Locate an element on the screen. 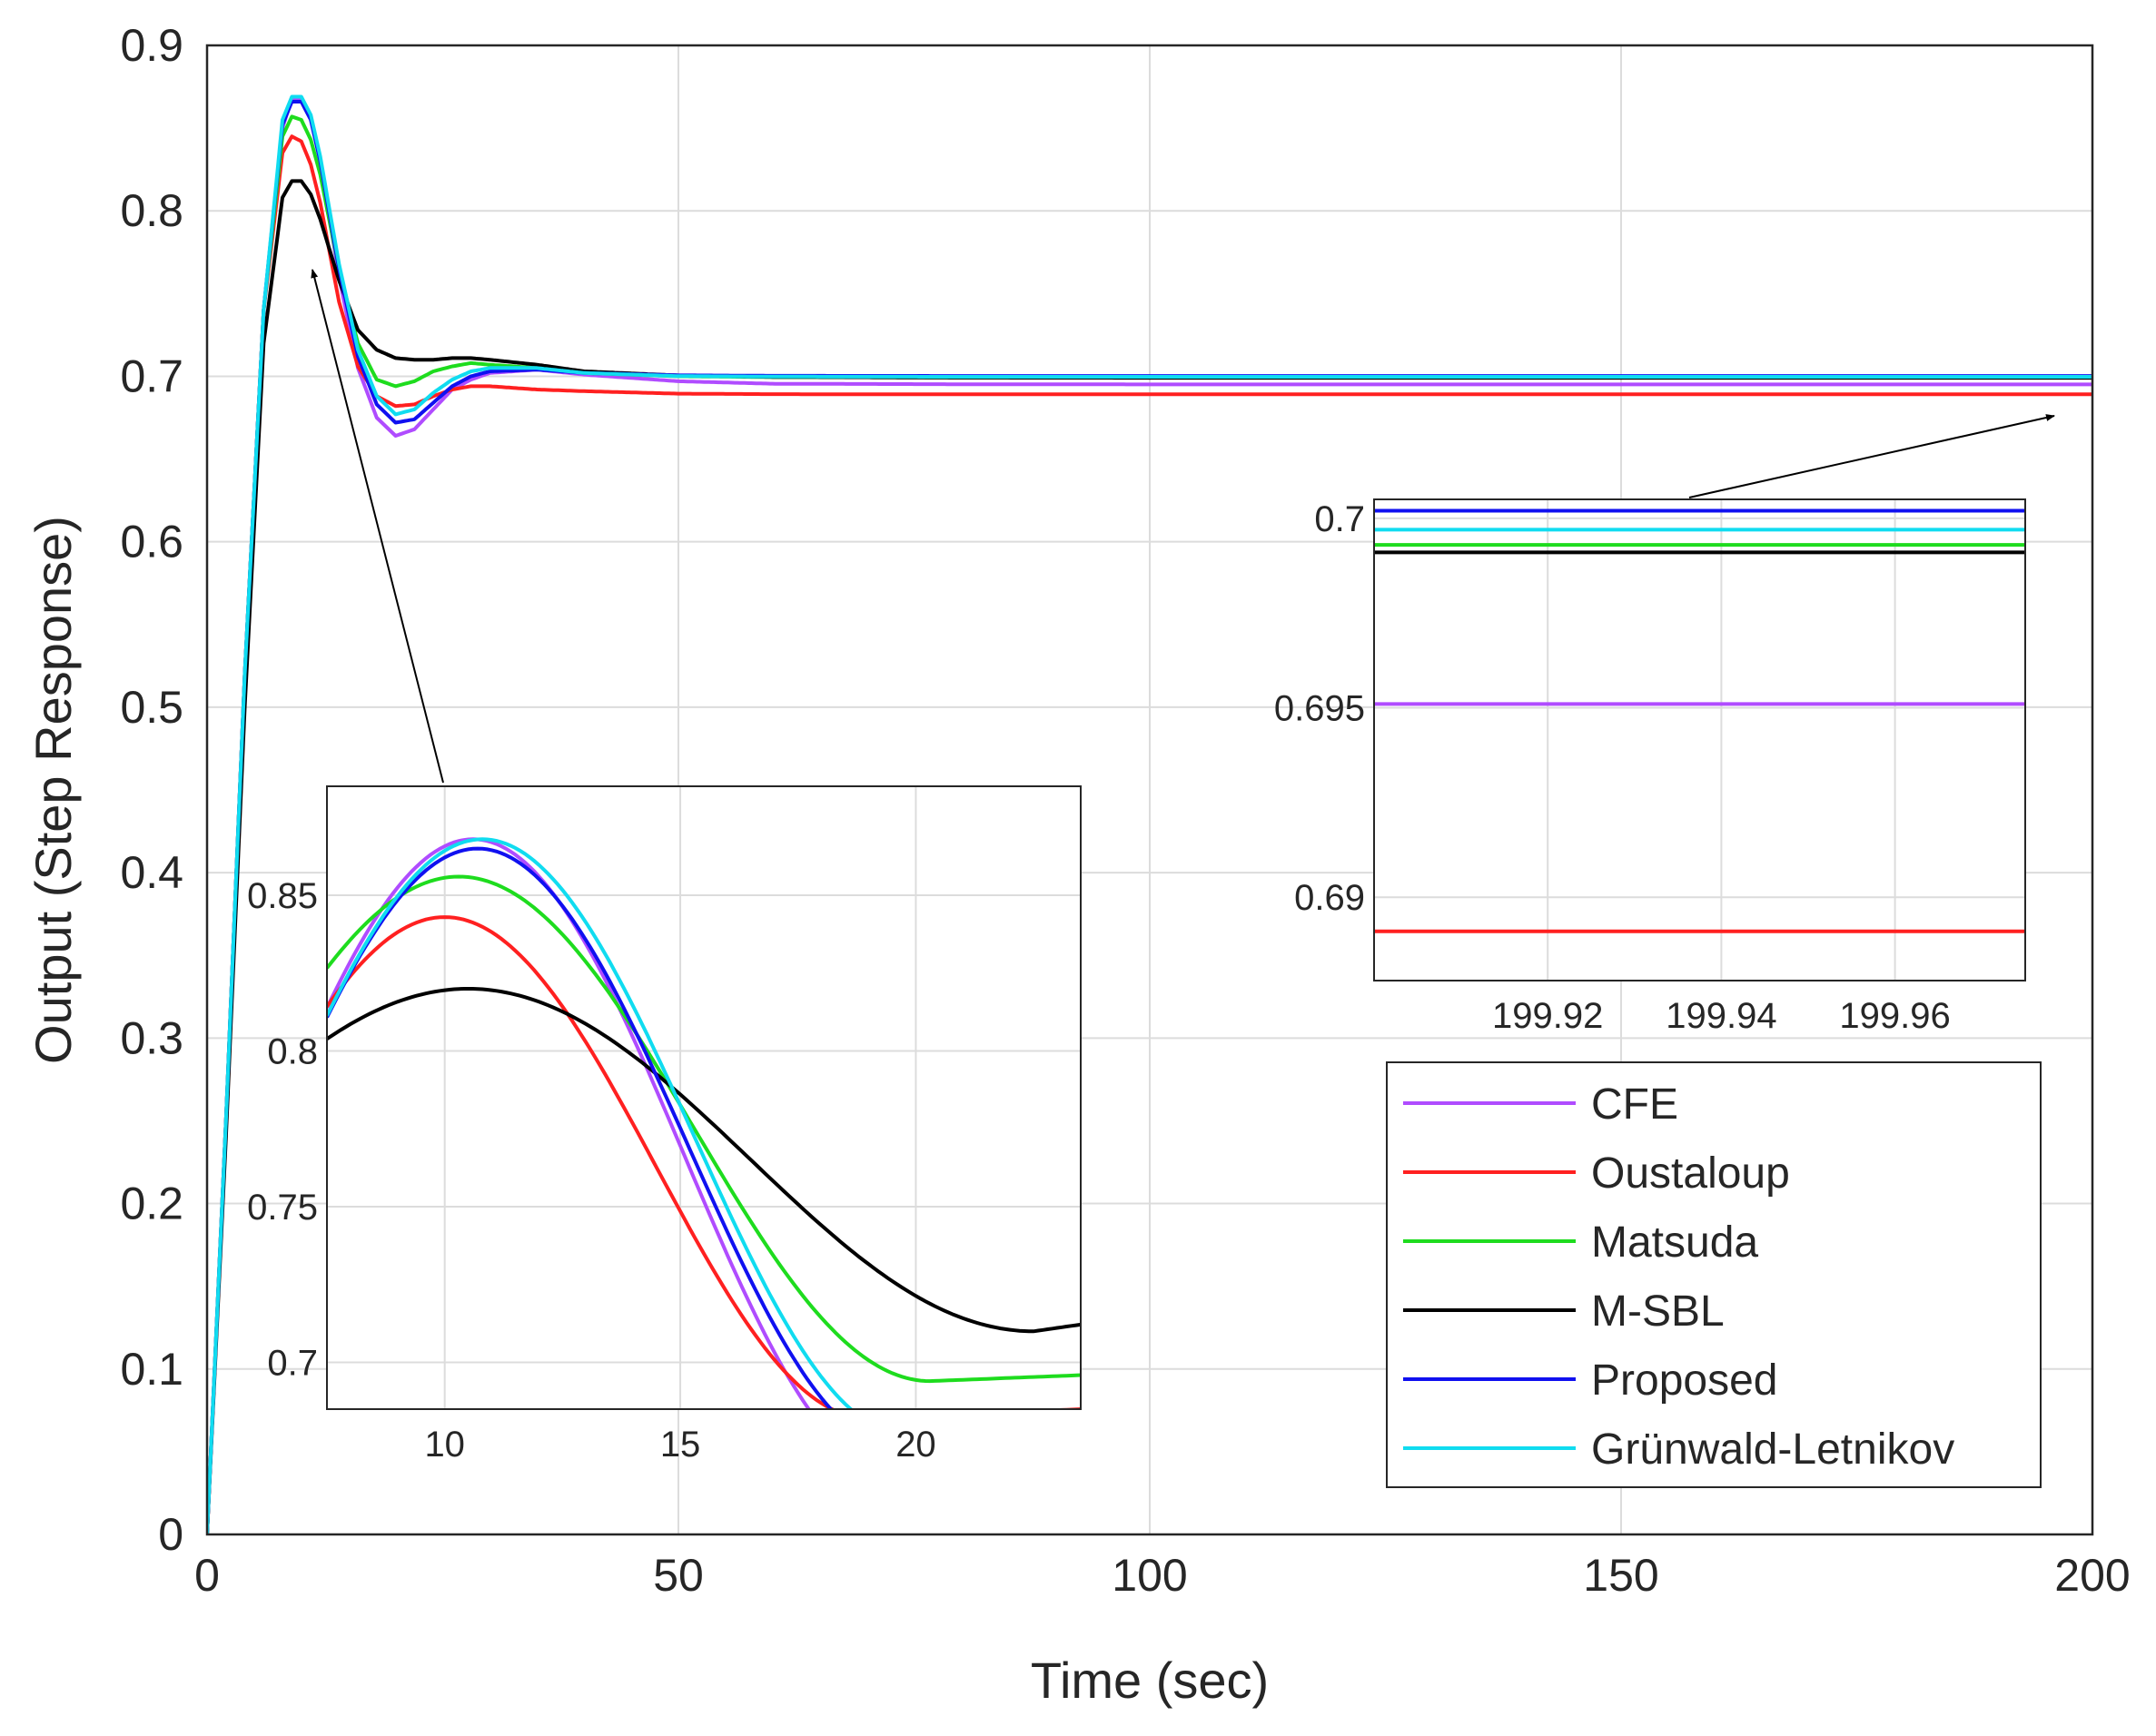 Image resolution: width=2156 pixels, height=1736 pixels. main-y-ticks: 0 0.1 0.2 0.3 0.4 0.5 0.6 0.7 0.8 0.9 is located at coordinates (151, 790).